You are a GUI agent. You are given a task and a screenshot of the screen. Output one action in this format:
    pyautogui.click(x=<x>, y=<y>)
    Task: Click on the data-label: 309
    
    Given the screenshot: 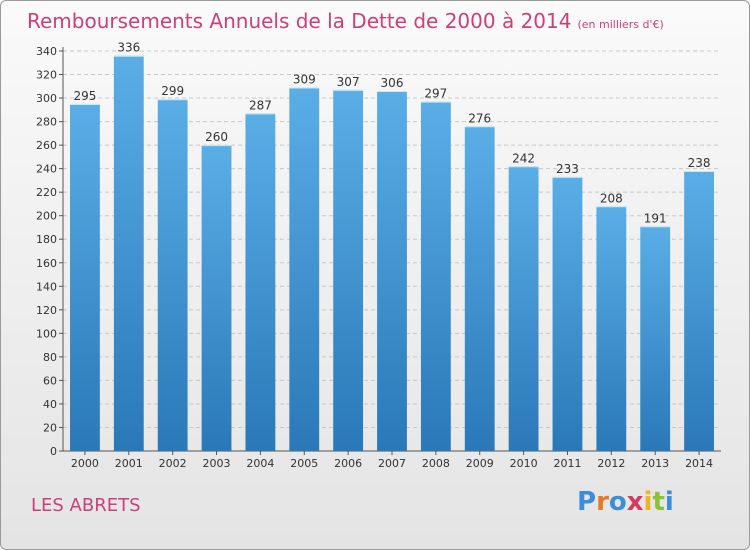 What is the action you would take?
    pyautogui.click(x=304, y=79)
    